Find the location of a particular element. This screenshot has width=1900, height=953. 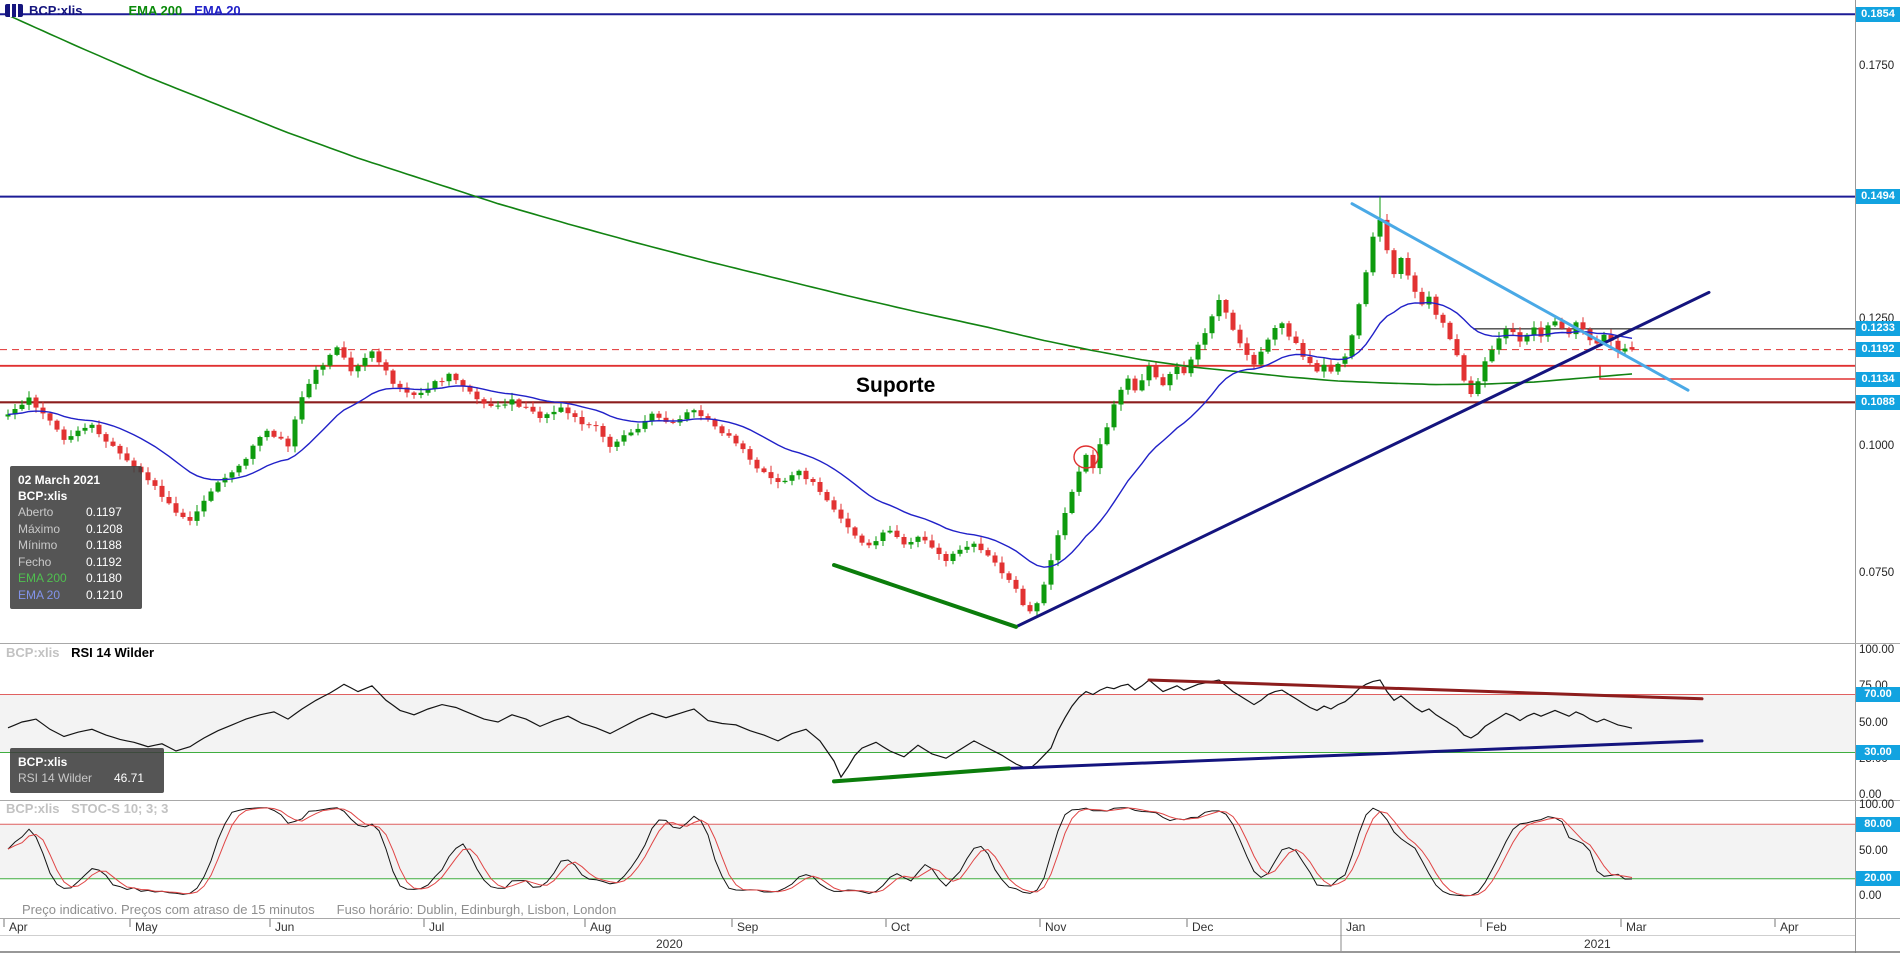

tooltip-open-value: 0.1197 is located at coordinates (104, 512).